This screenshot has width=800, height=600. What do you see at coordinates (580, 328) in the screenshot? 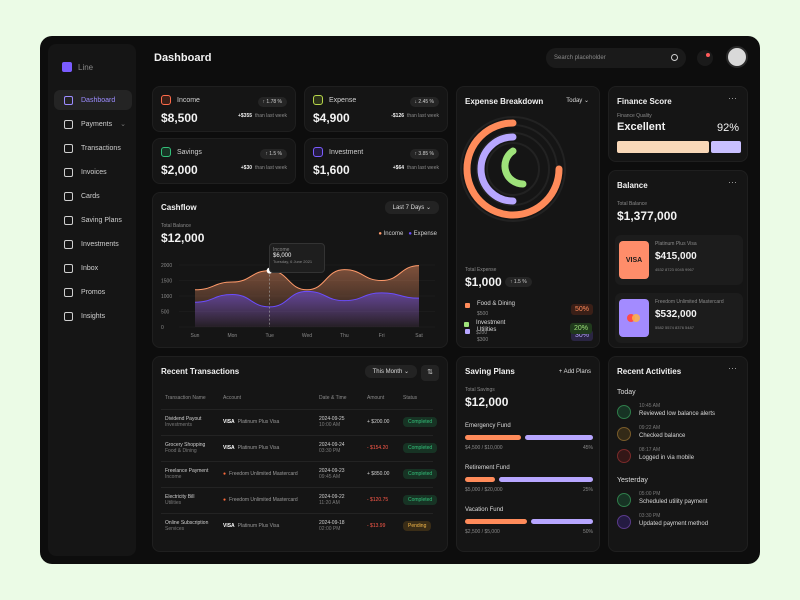
I see `expense-item-pct: 20%` at bounding box center [580, 328].